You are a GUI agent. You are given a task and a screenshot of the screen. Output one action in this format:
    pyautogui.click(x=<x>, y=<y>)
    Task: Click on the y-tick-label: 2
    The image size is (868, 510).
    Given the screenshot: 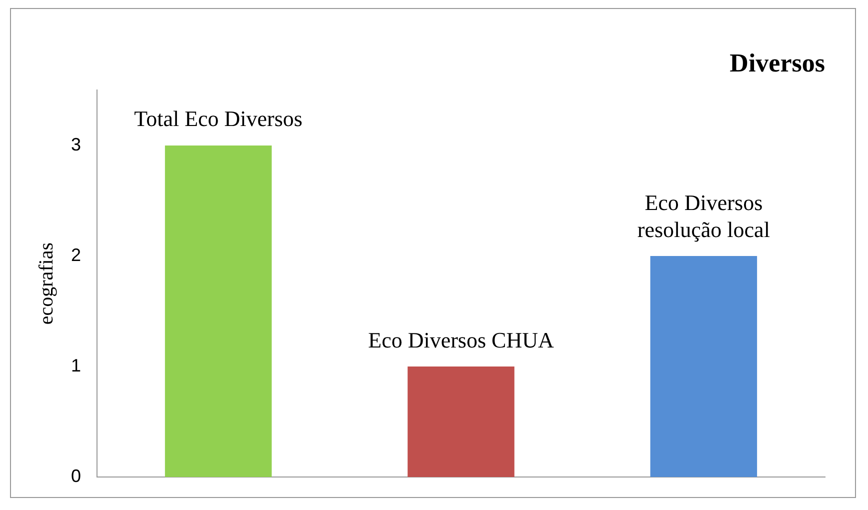 What is the action you would take?
    pyautogui.click(x=76, y=254)
    